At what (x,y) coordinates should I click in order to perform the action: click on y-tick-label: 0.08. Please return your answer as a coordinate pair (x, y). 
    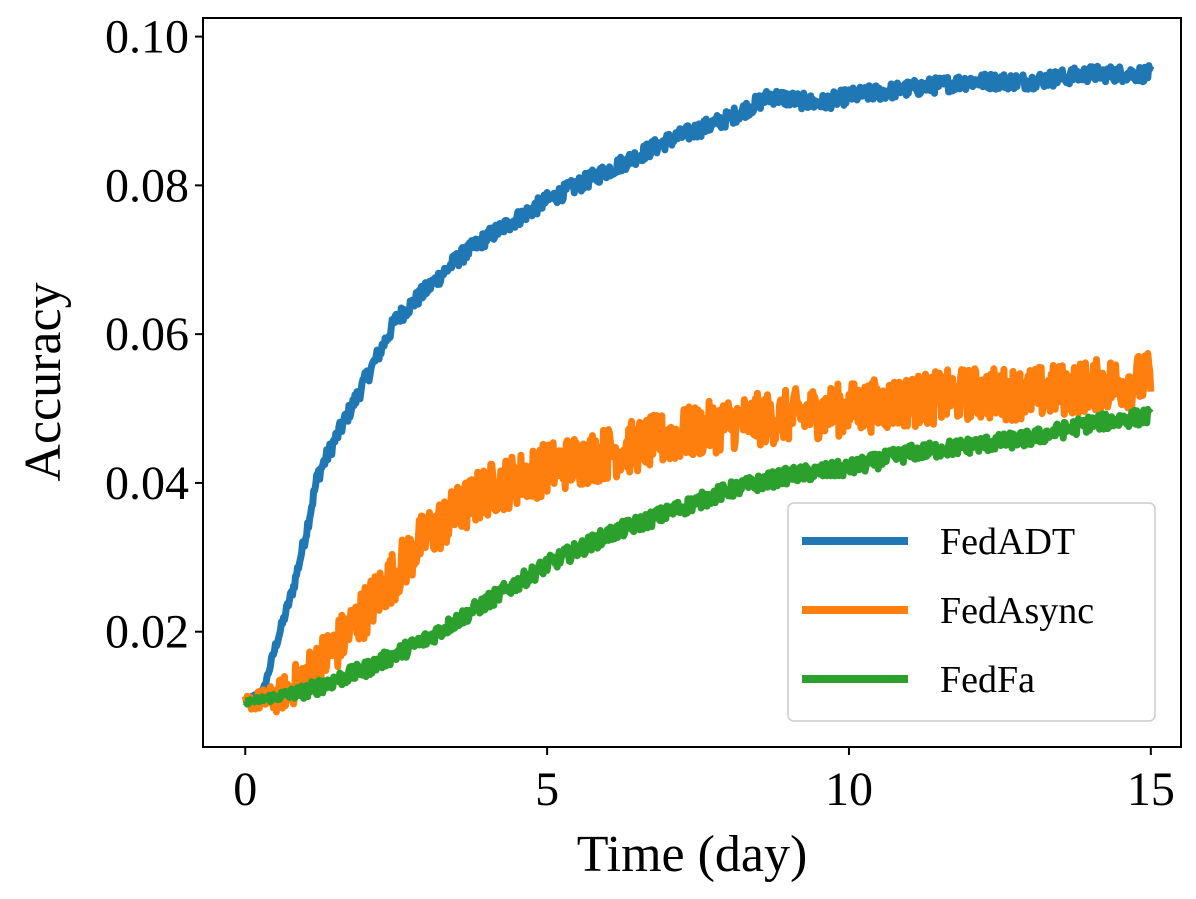
    Looking at the image, I should click on (147, 185).